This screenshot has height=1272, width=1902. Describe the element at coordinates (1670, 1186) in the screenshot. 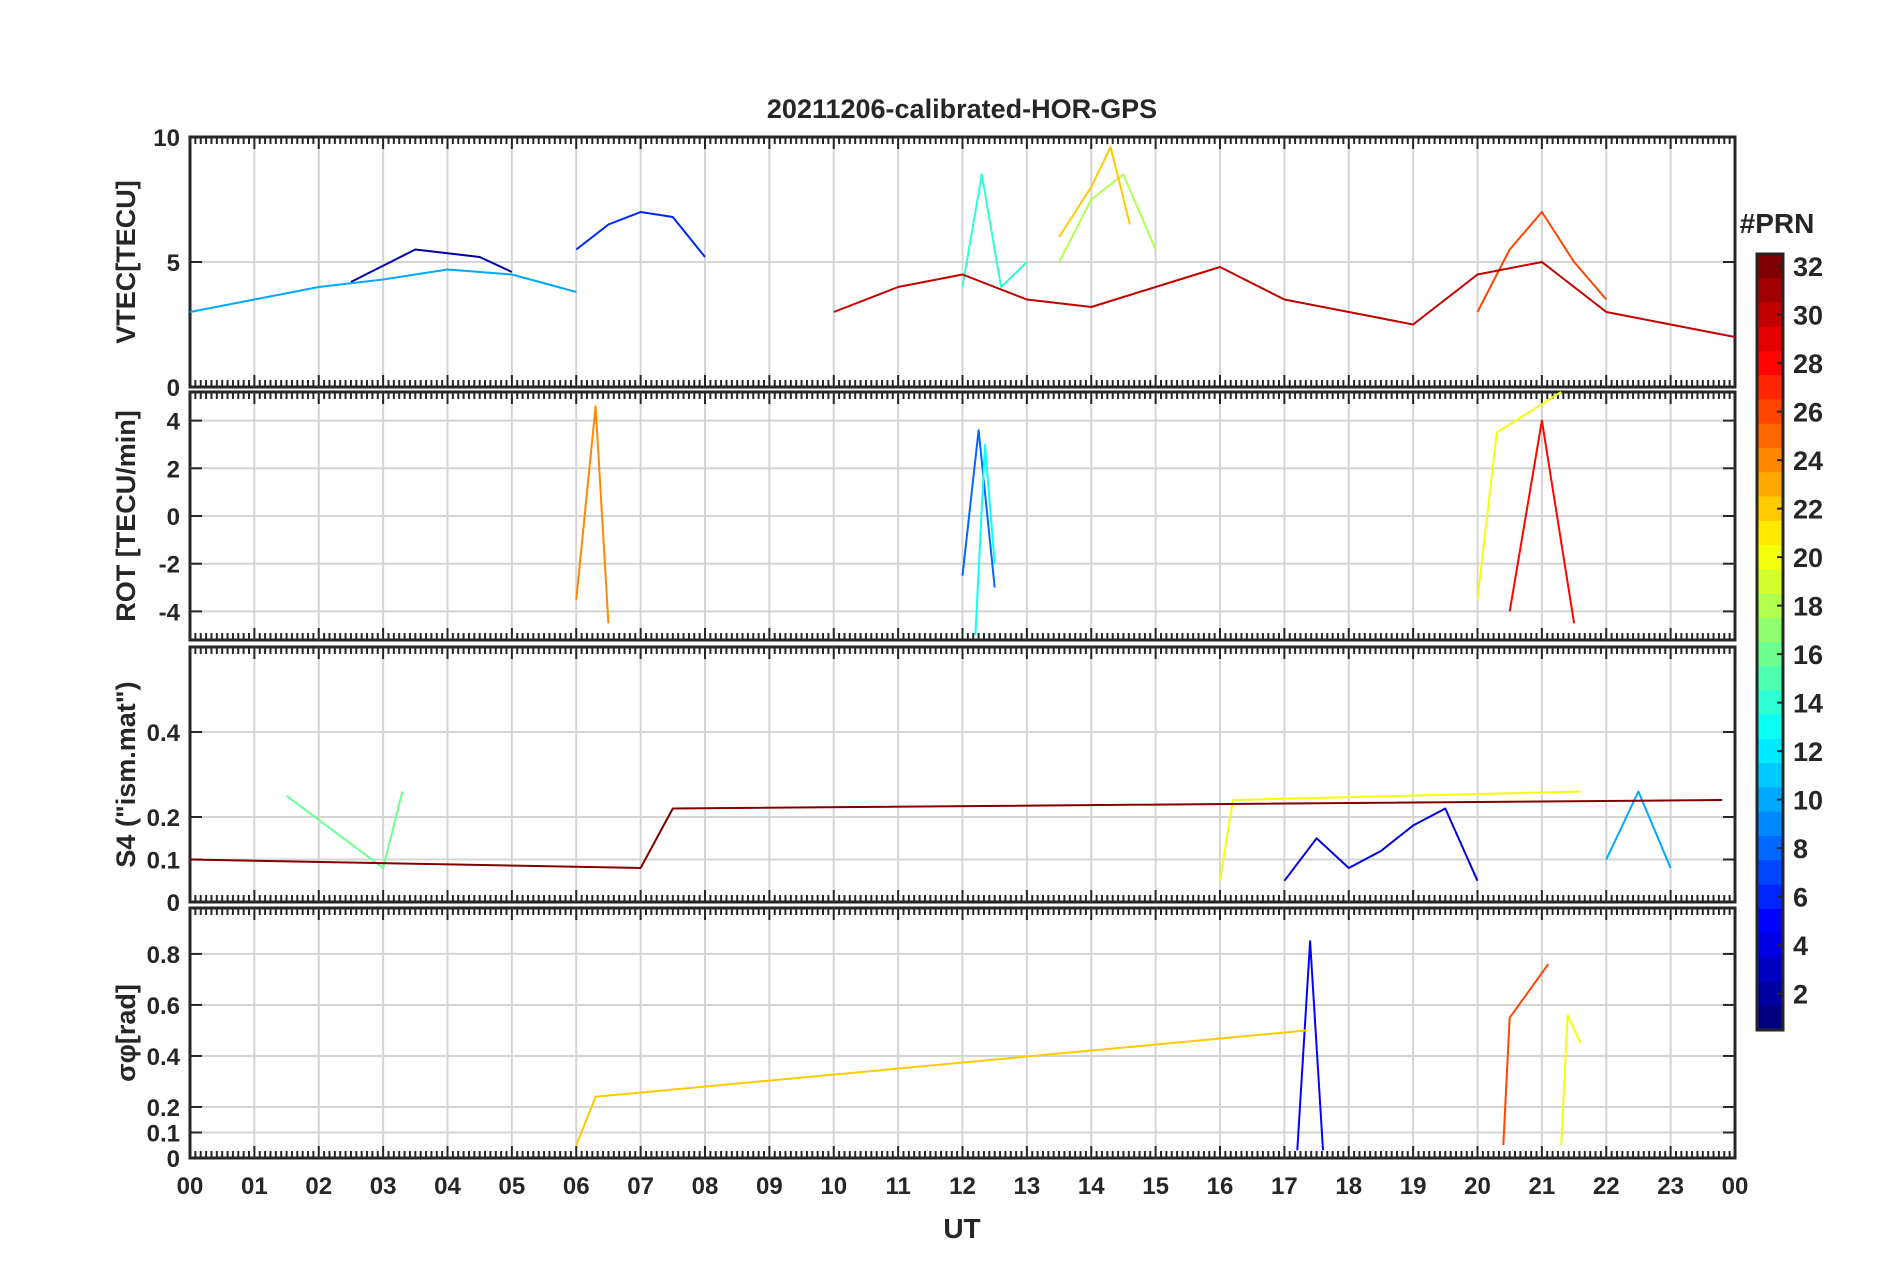

I see `x-tick-label: 23` at that location.